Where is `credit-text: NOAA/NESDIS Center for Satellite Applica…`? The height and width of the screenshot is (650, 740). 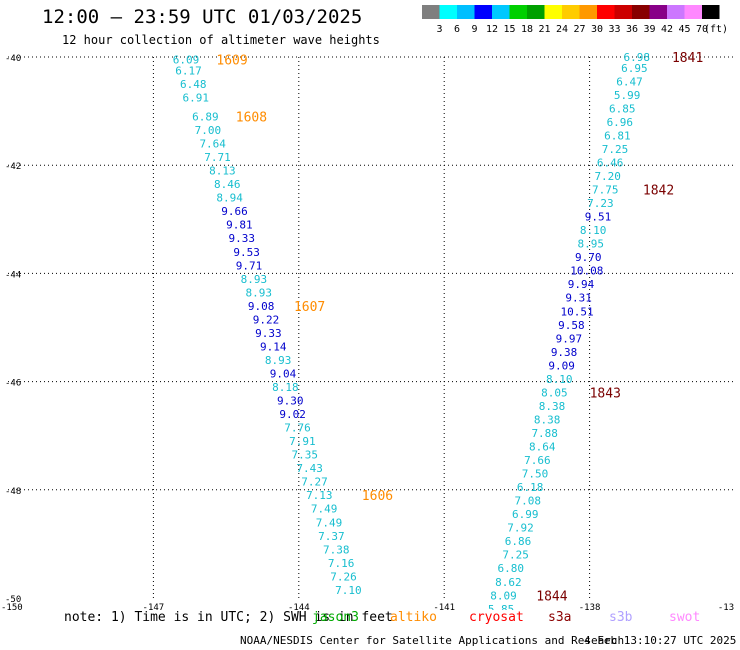 credit-text: NOAA/NESDIS Center for Satellite Applica… is located at coordinates (432, 640).